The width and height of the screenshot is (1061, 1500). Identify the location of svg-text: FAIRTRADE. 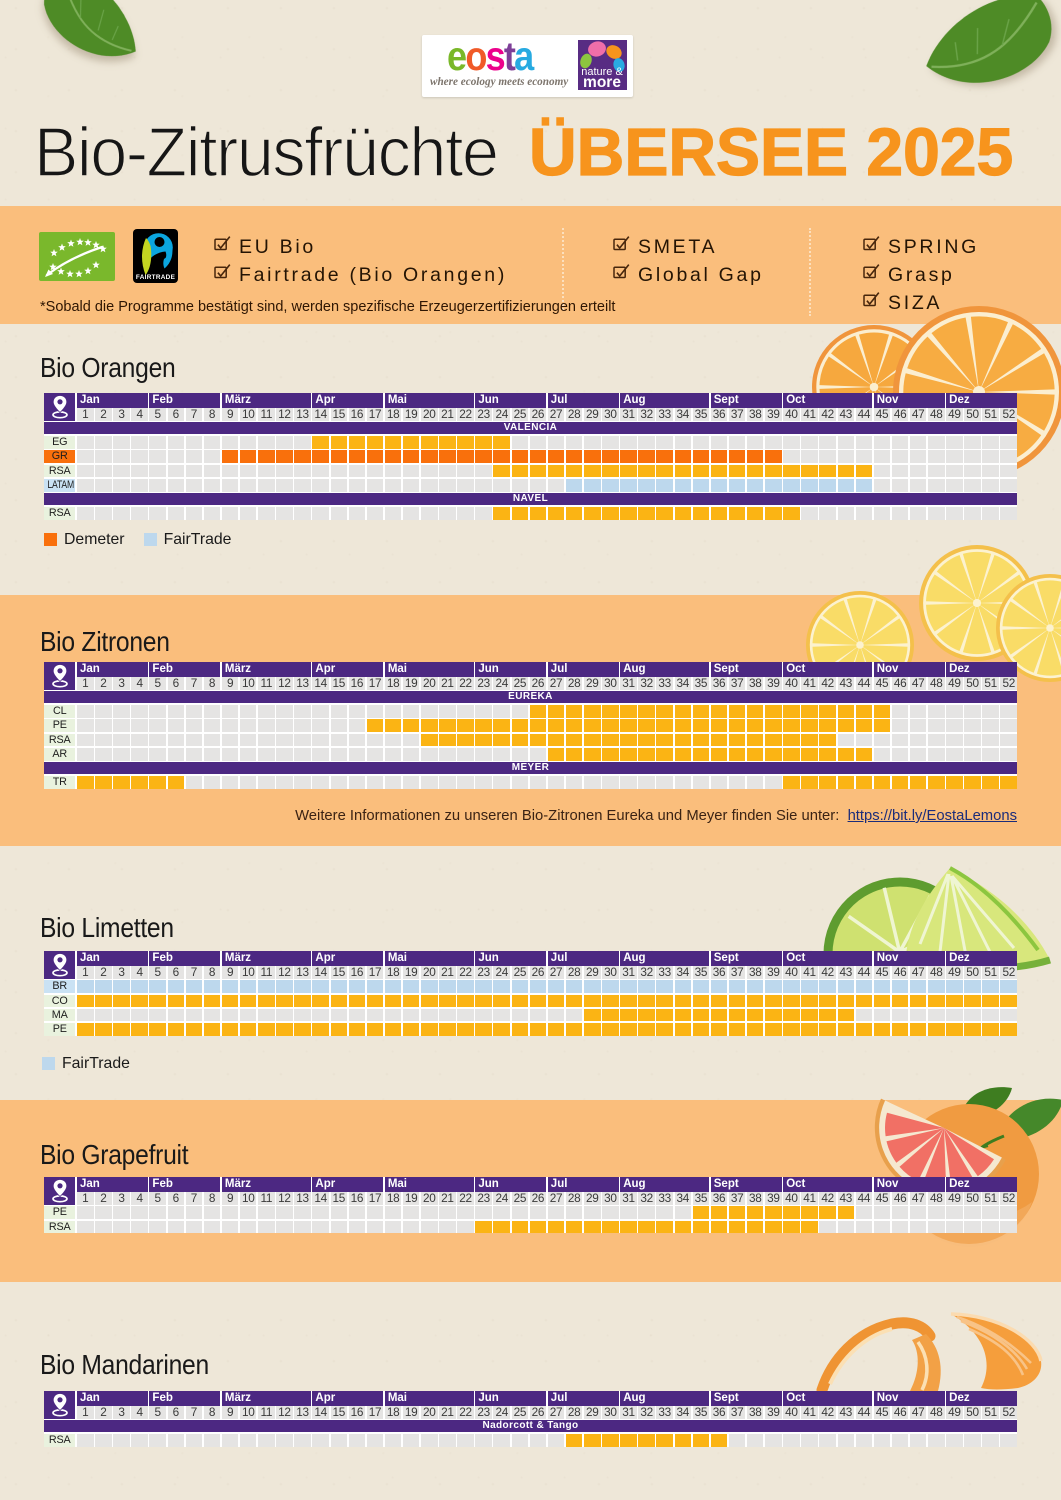
(156, 277).